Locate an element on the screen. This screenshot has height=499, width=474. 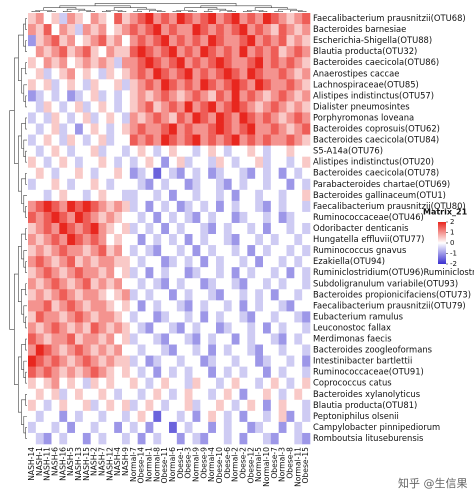
column-label: Normal-3 is located at coordinates (282, 464).